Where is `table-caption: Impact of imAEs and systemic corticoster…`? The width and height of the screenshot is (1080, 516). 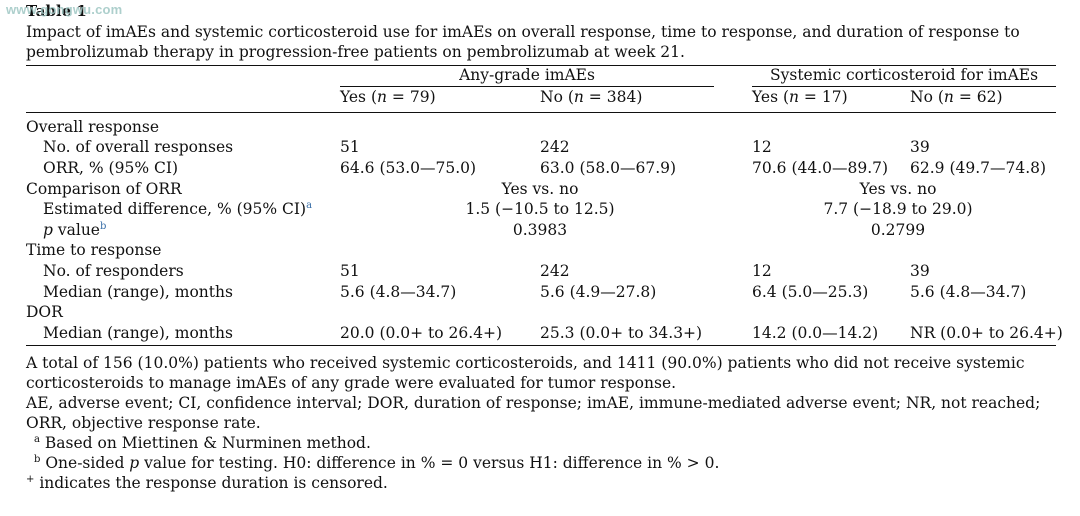
table-caption: Impact of imAEs and systemic corticoster… is located at coordinates (523, 42).